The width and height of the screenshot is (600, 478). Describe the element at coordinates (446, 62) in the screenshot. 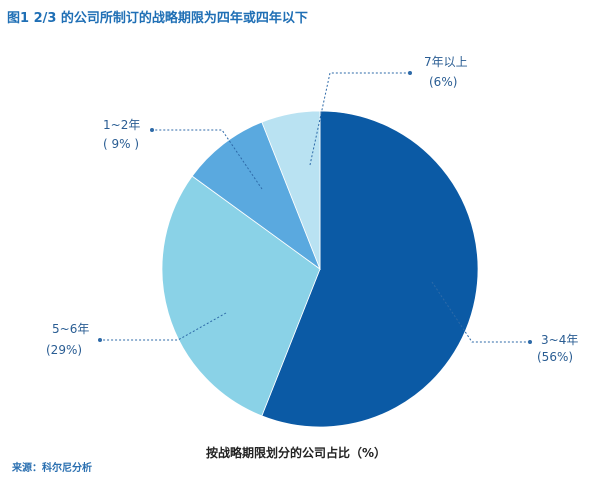

I see `slice-label-7plus: 7年以上` at that location.